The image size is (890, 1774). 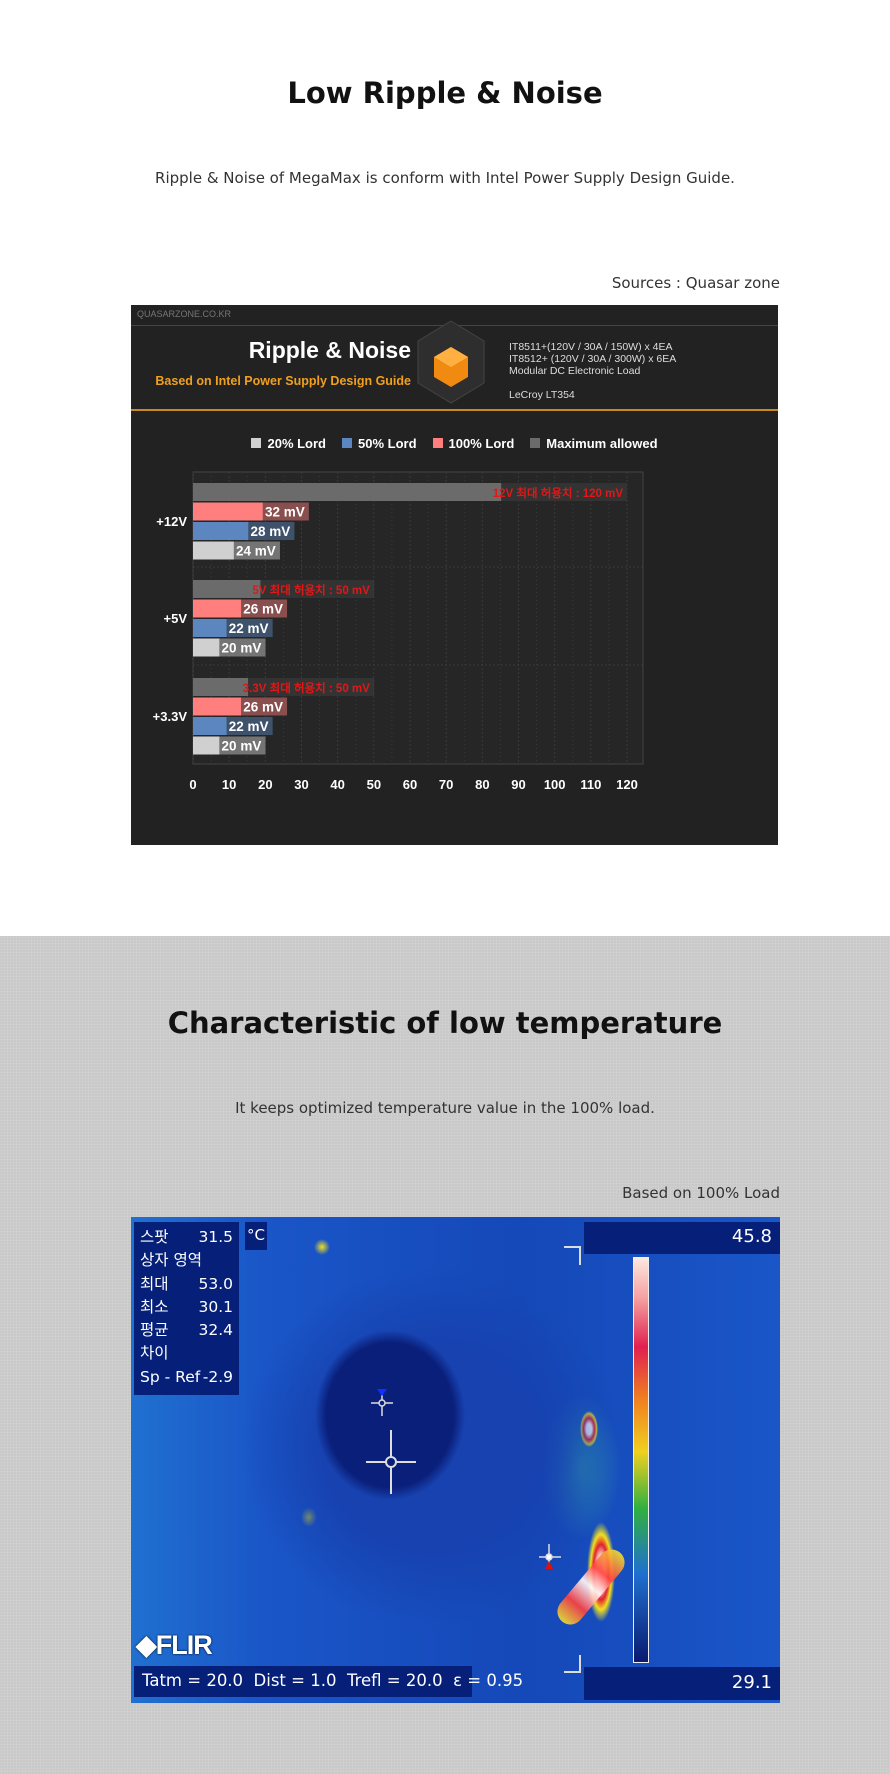 What do you see at coordinates (329, 350) in the screenshot?
I see `chart-title: Ripple & Noise` at bounding box center [329, 350].